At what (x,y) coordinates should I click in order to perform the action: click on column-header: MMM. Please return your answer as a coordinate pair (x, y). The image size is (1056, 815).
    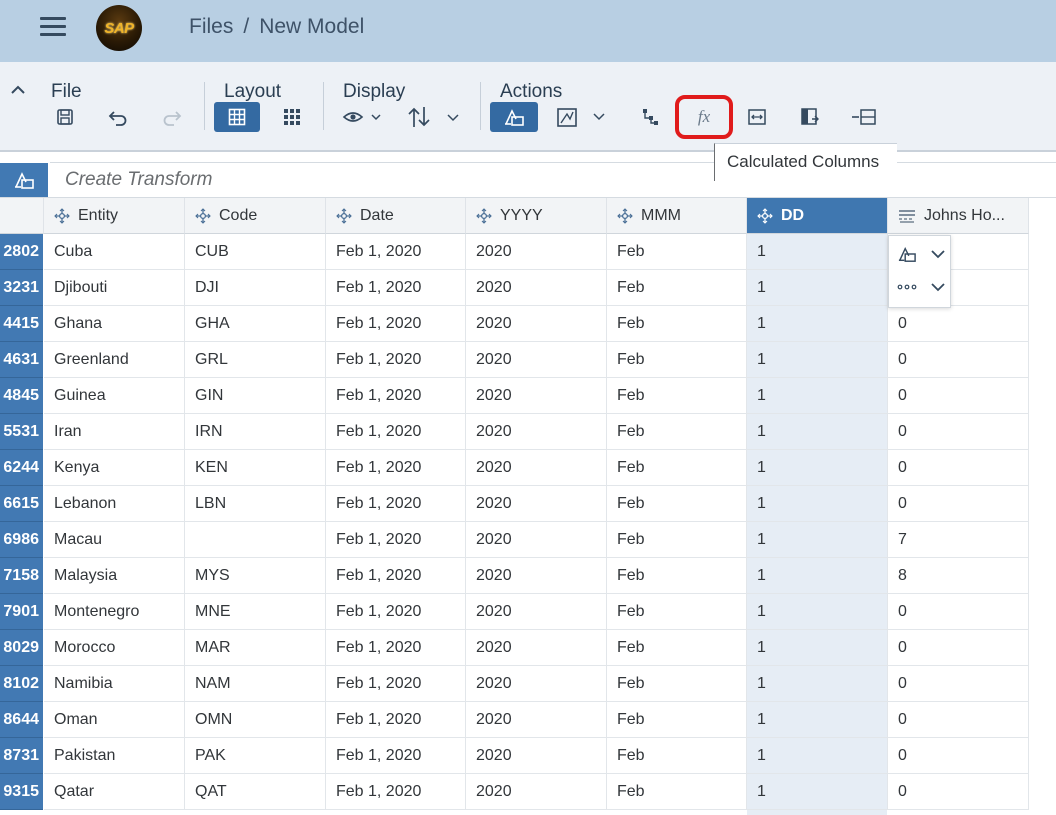
    Looking at the image, I should click on (677, 216).